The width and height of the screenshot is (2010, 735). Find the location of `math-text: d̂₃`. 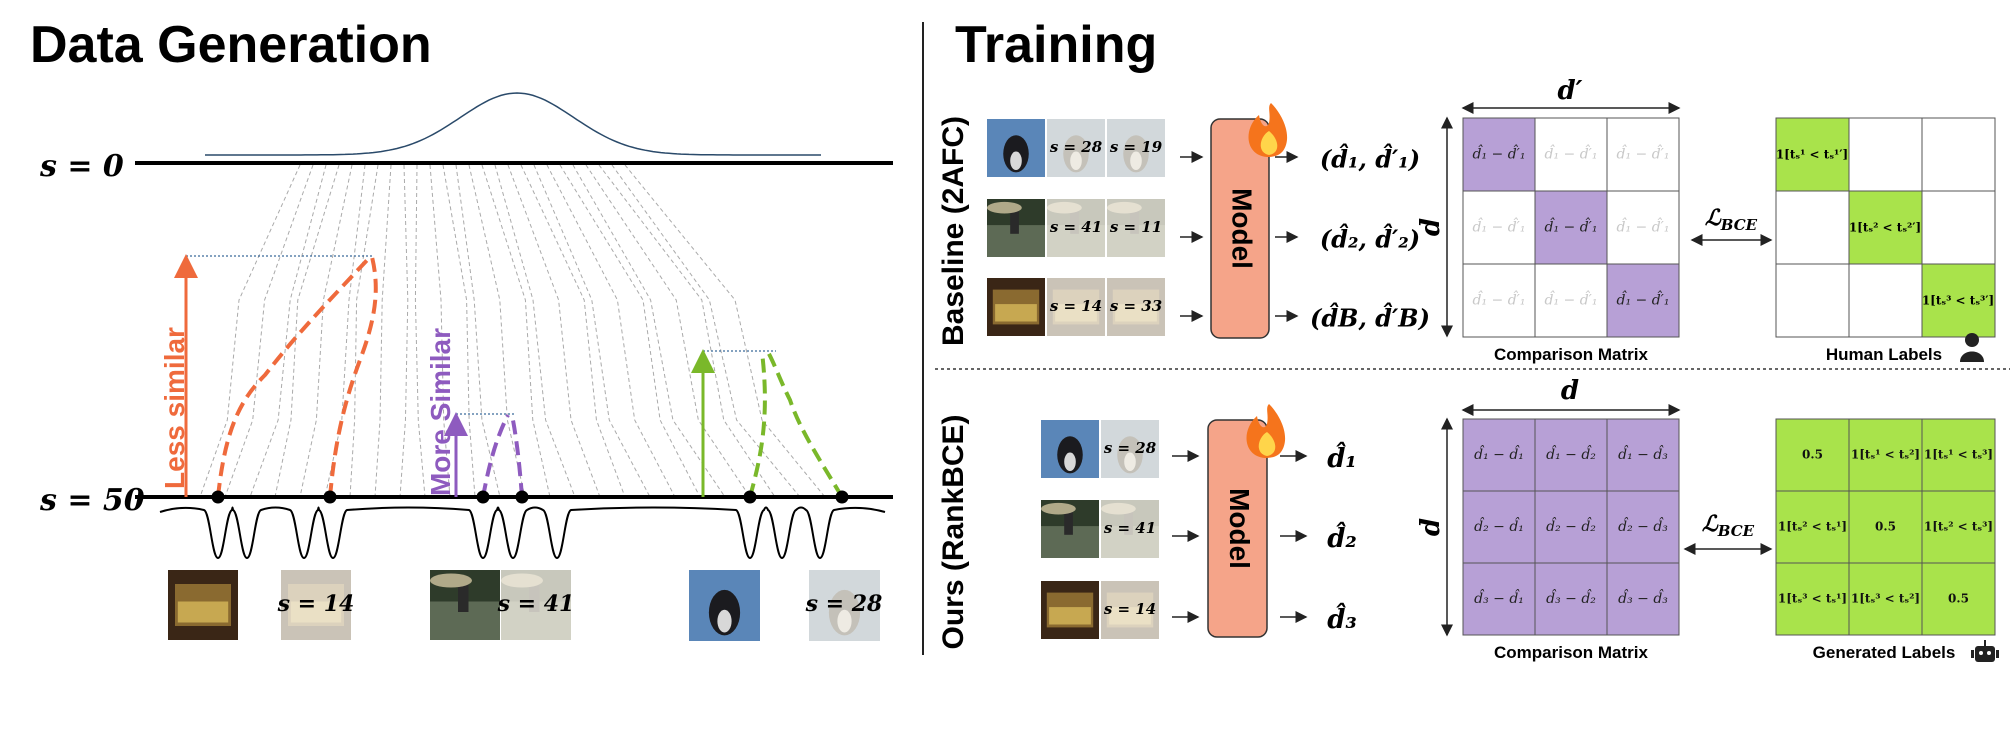

math-text: d̂₃ is located at coordinates (1342, 618).